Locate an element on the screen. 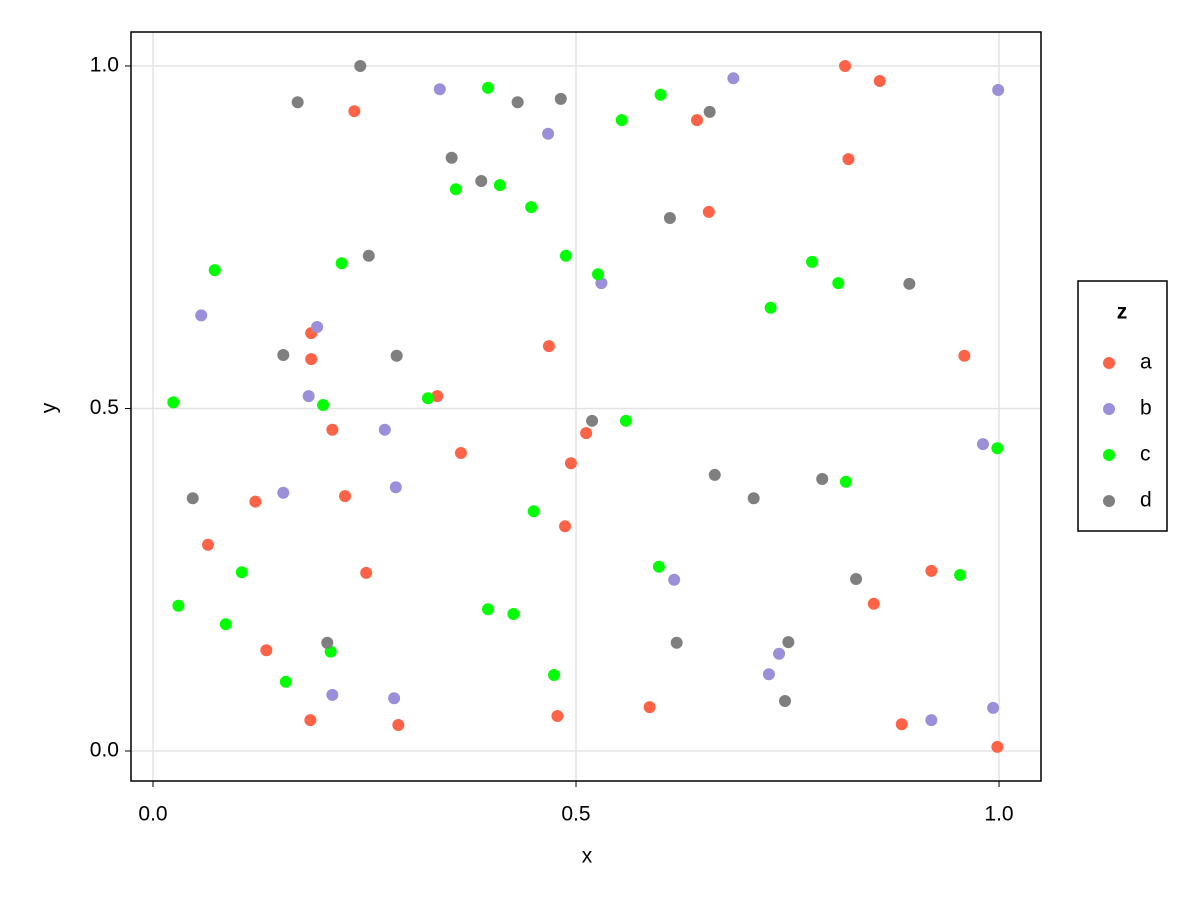 The height and width of the screenshot is (900, 1200). legend-box is located at coordinates (1122, 406).